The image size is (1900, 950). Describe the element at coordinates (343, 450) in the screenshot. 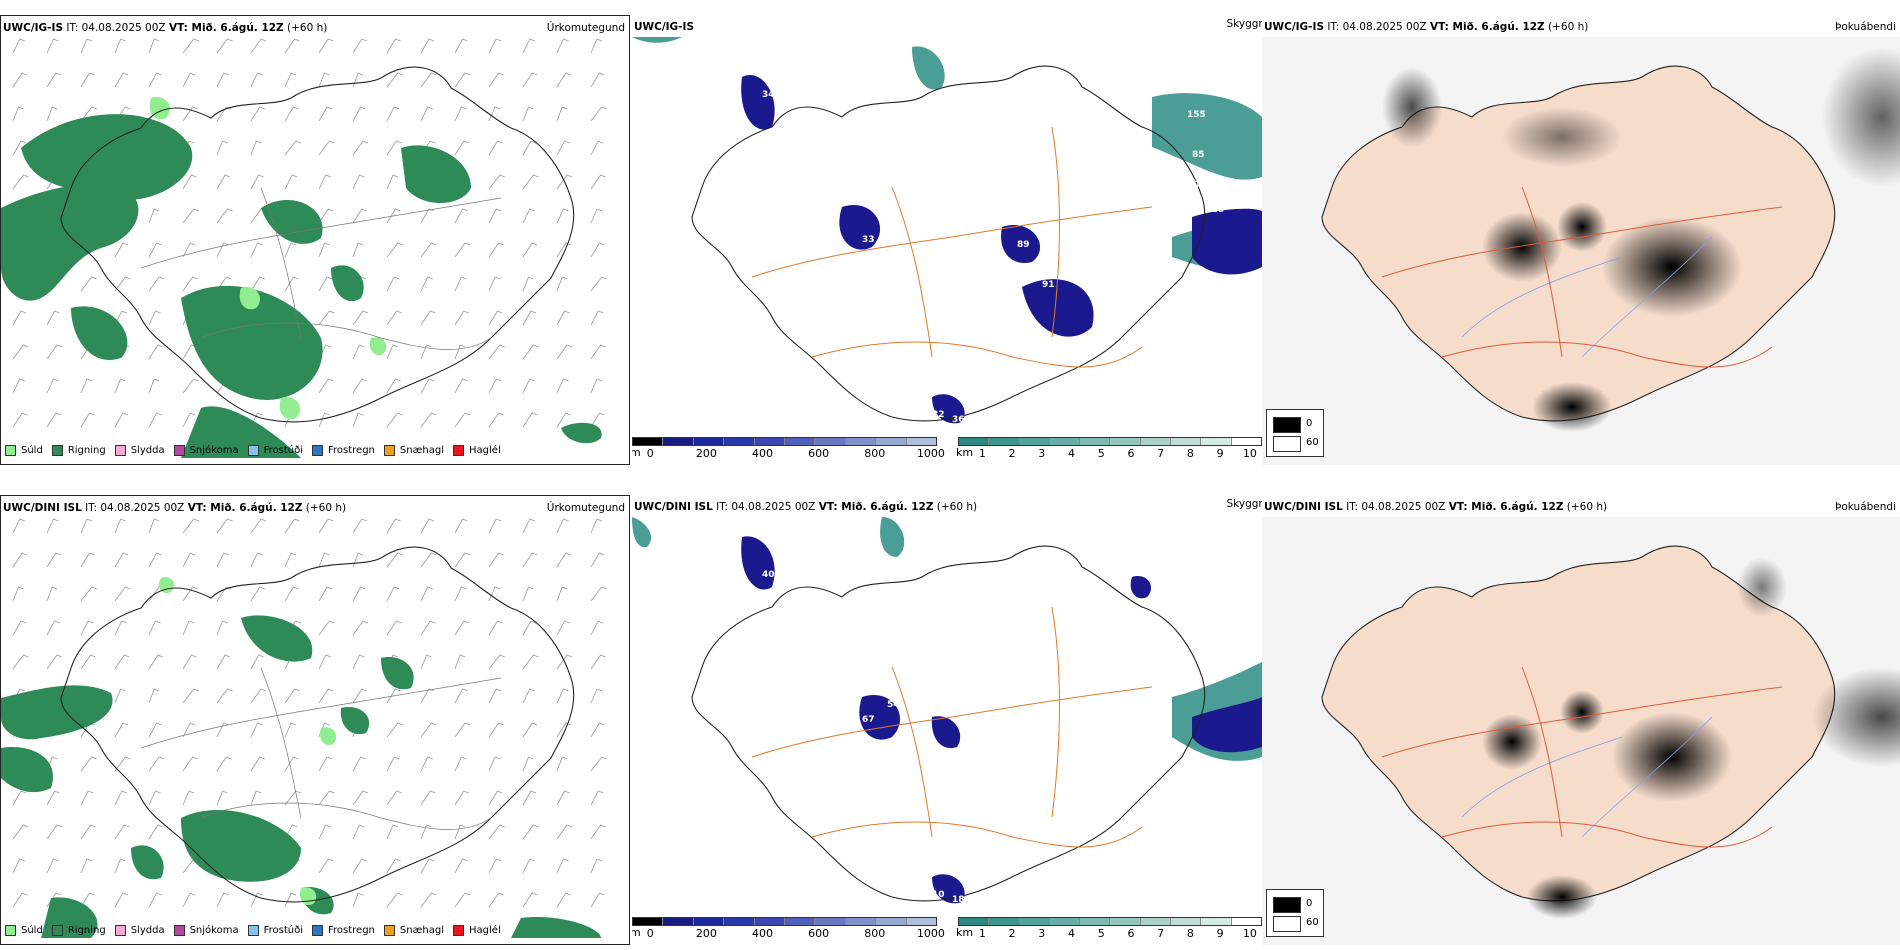

I see `legend-item: Frostregn` at that location.